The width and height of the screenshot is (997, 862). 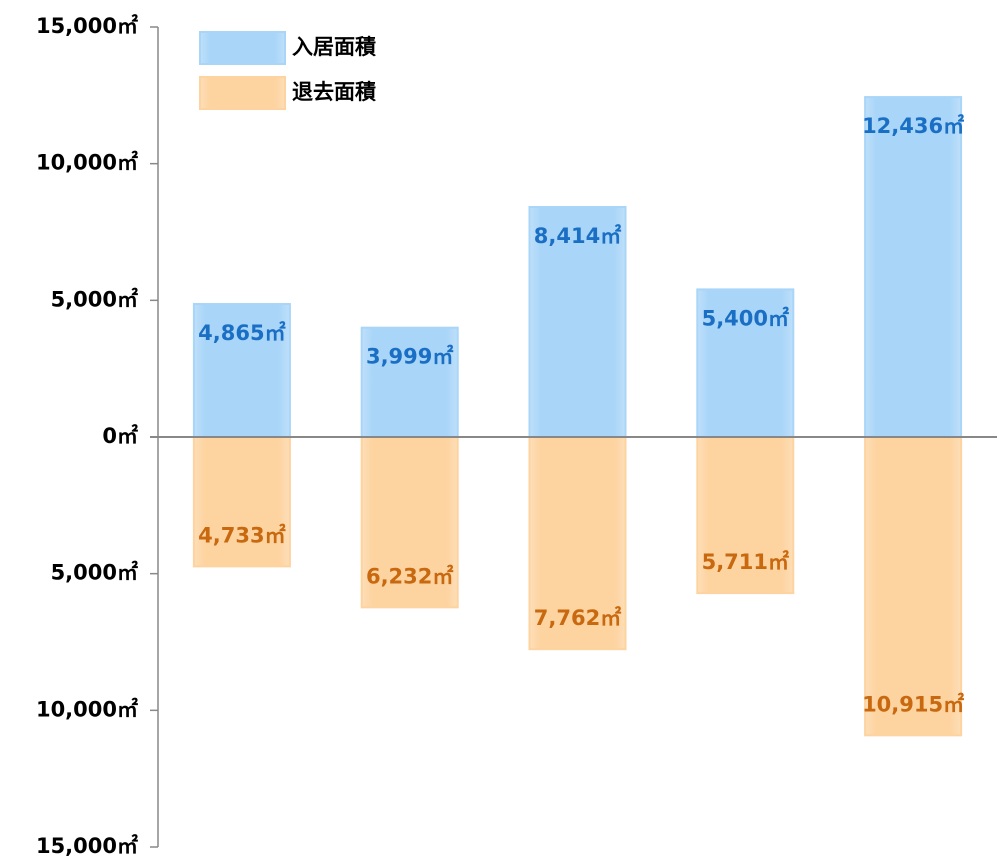 What do you see at coordinates (913, 126) in the screenshot?
I see `data-label: 12,436㎡` at bounding box center [913, 126].